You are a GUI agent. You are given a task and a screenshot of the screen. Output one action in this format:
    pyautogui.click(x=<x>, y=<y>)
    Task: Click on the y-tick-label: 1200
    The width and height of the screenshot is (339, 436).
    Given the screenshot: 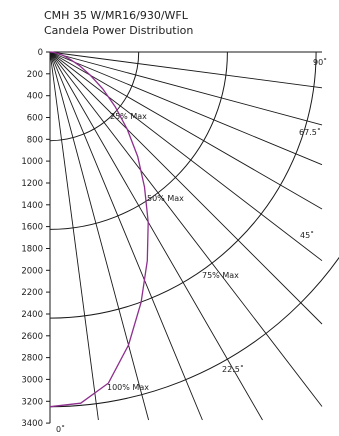 What is the action you would take?
    pyautogui.click(x=32, y=184)
    